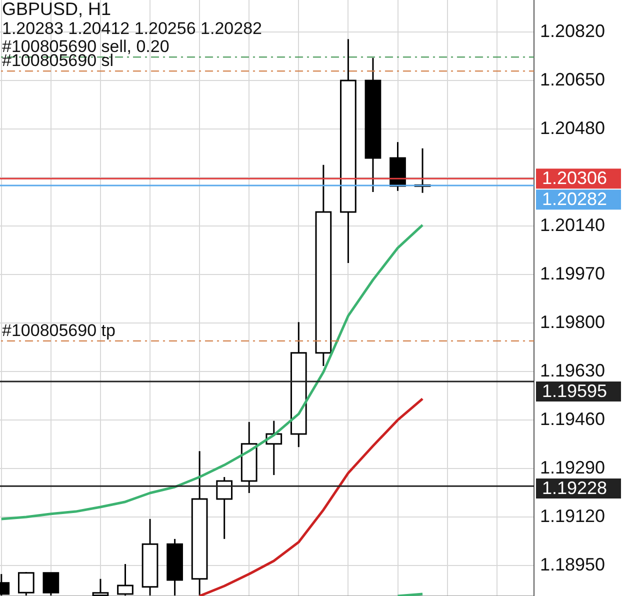 This screenshot has width=625, height=596. What do you see at coordinates (575, 390) in the screenshot?
I see `ref-line-label: 1.19595` at bounding box center [575, 390].